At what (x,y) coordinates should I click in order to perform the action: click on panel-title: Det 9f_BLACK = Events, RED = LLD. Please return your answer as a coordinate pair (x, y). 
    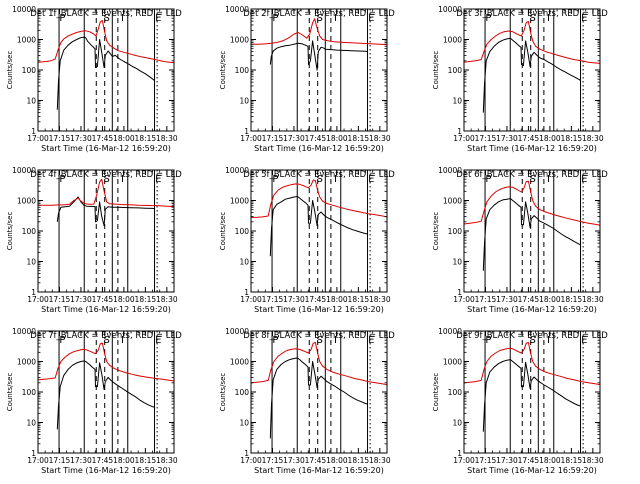
    Looking at the image, I should click on (532, 336).